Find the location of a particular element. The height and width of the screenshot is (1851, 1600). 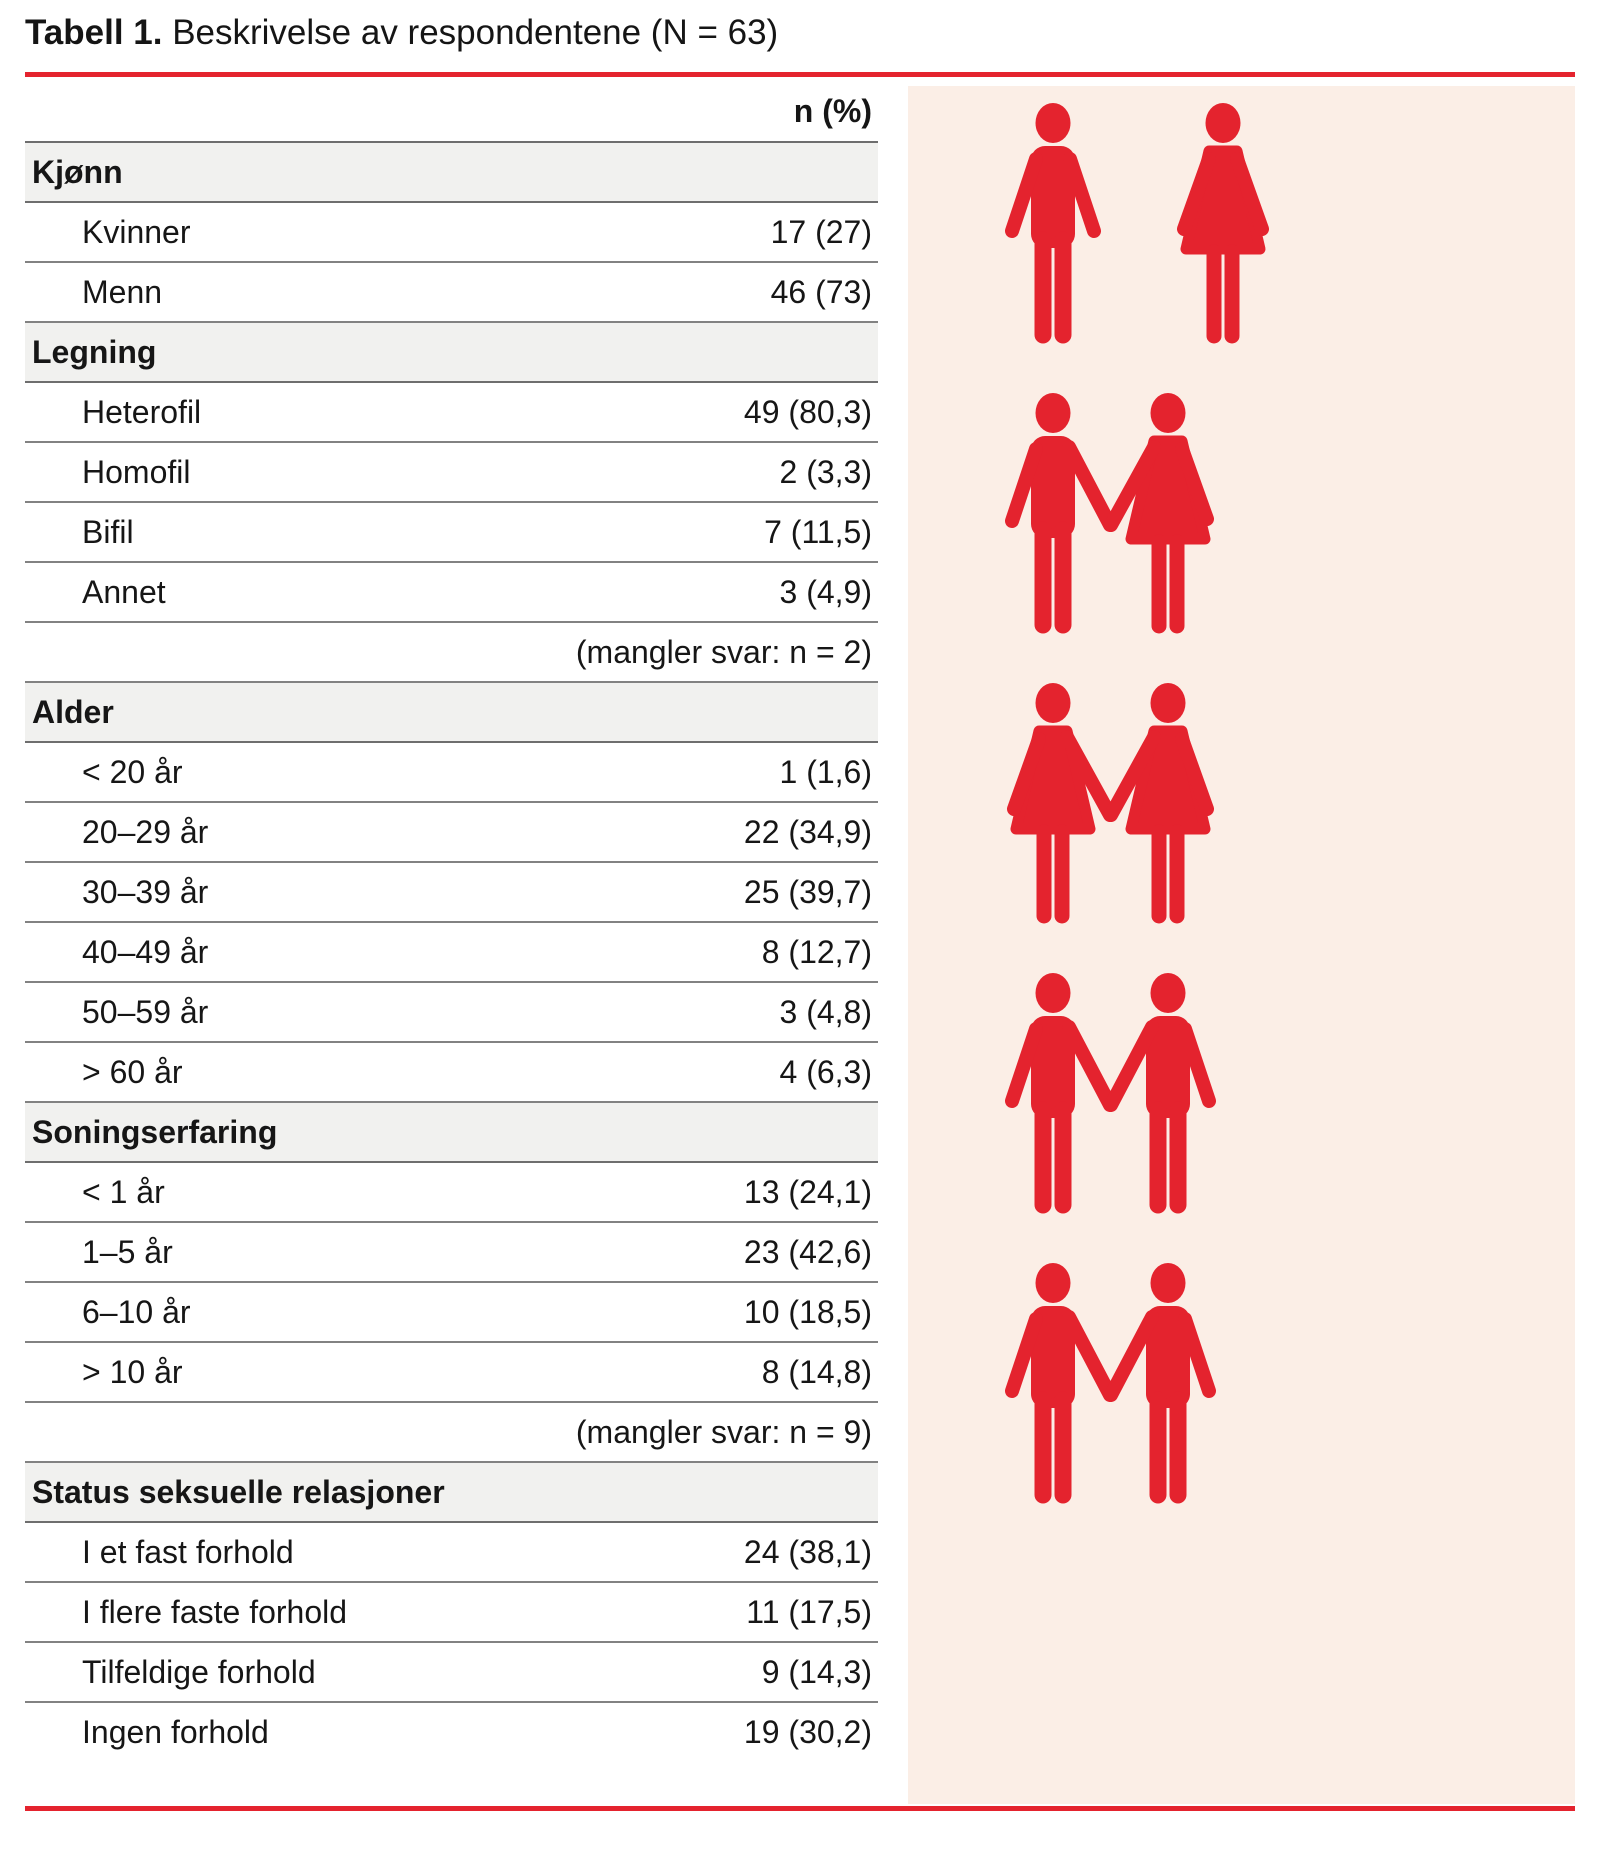

section-header-0: Kjønn is located at coordinates (451, 172).